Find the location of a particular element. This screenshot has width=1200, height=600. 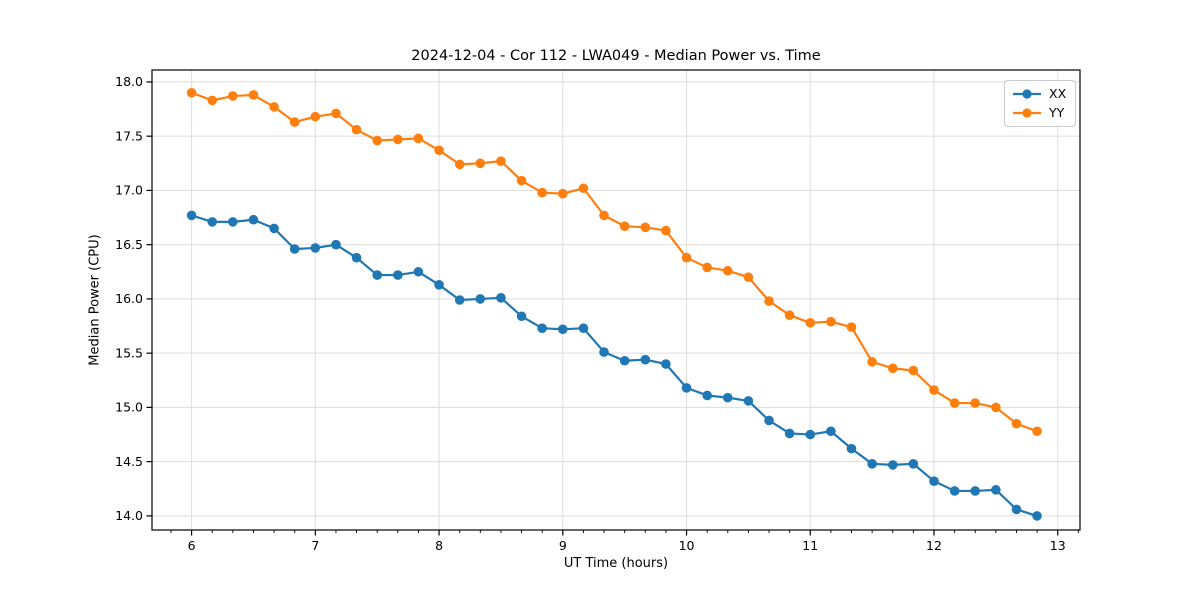

x-axis-label: UT Time (hours) is located at coordinates (616, 563).